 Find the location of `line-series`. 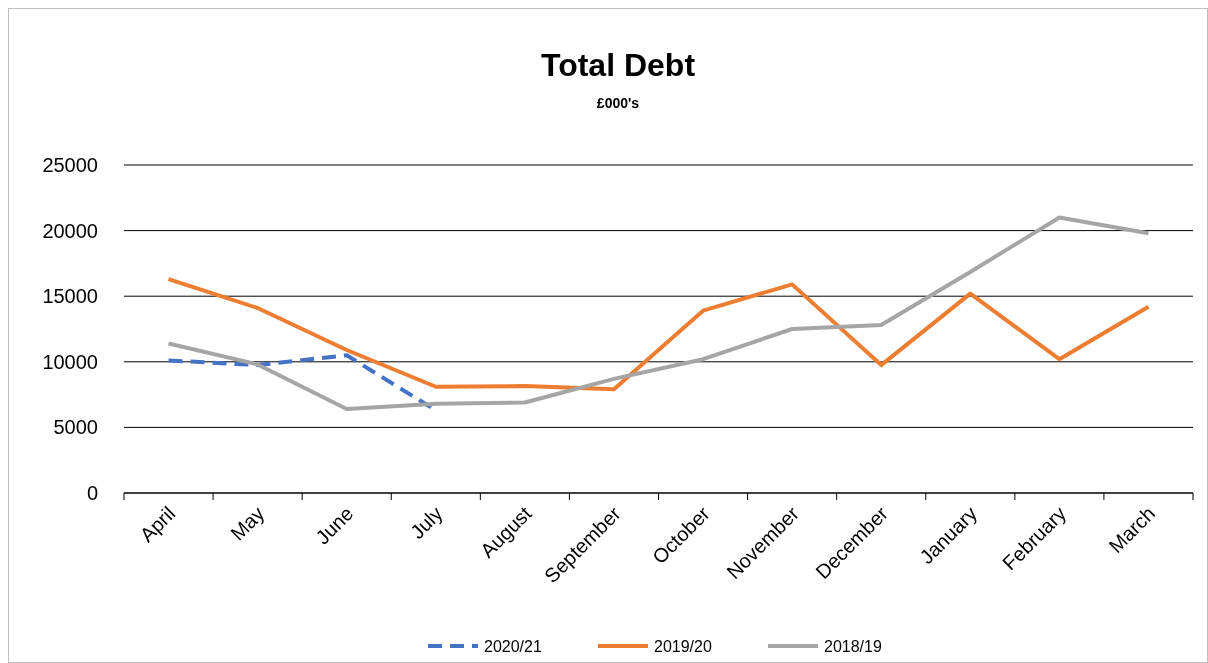

line-series is located at coordinates (658, 334).